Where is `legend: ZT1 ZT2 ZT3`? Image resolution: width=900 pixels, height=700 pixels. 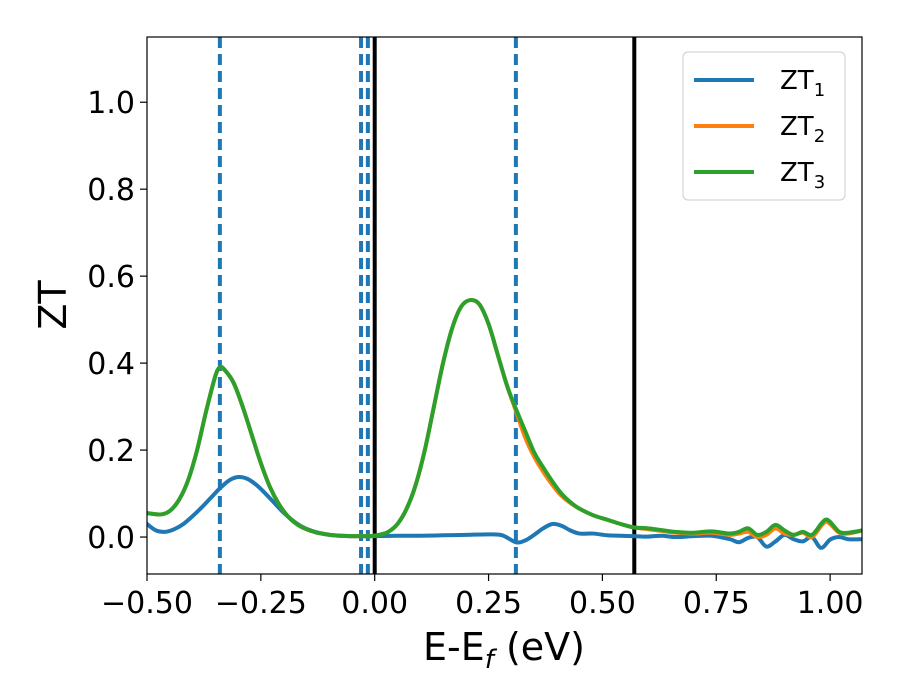 legend: ZT1 ZT2 ZT3 is located at coordinates (764, 126).